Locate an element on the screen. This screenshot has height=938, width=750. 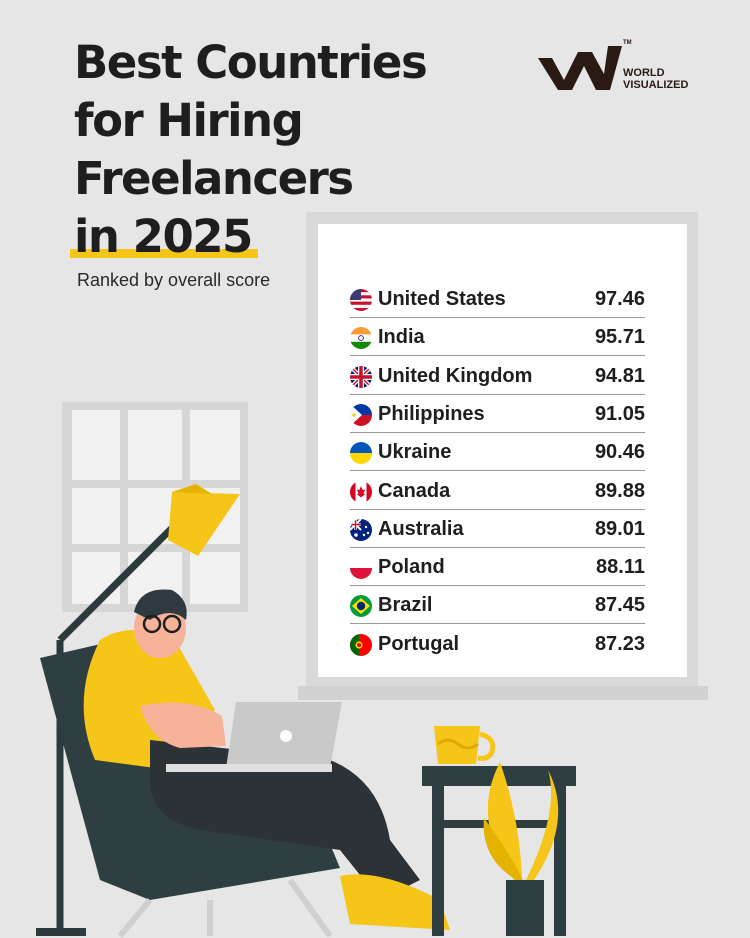
country-name: Brazil is located at coordinates (405, 605).